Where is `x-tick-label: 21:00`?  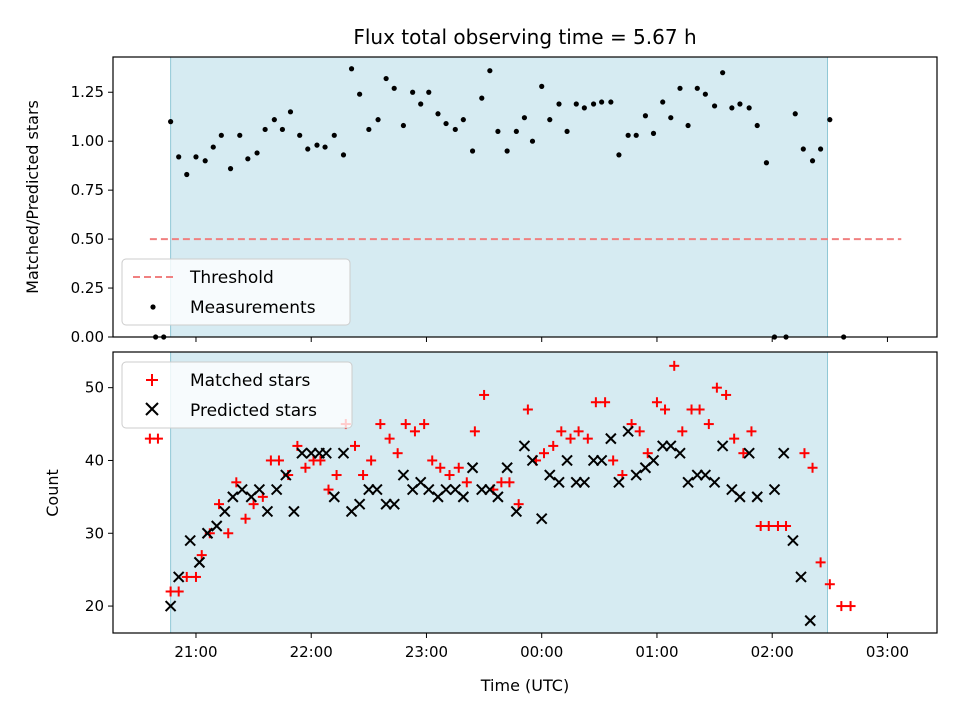
x-tick-label: 21:00 is located at coordinates (195, 652).